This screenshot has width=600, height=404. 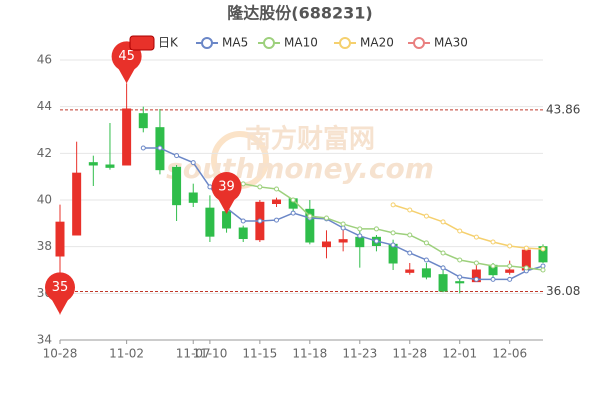 What do you see at coordinates (377, 43) in the screenshot?
I see `legend-label: MA20` at bounding box center [377, 43].